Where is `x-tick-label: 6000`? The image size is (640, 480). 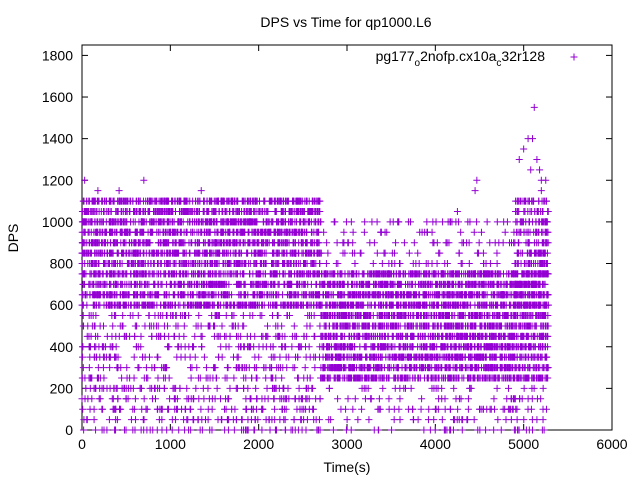 x-tick-label: 6000 is located at coordinates (611, 444).